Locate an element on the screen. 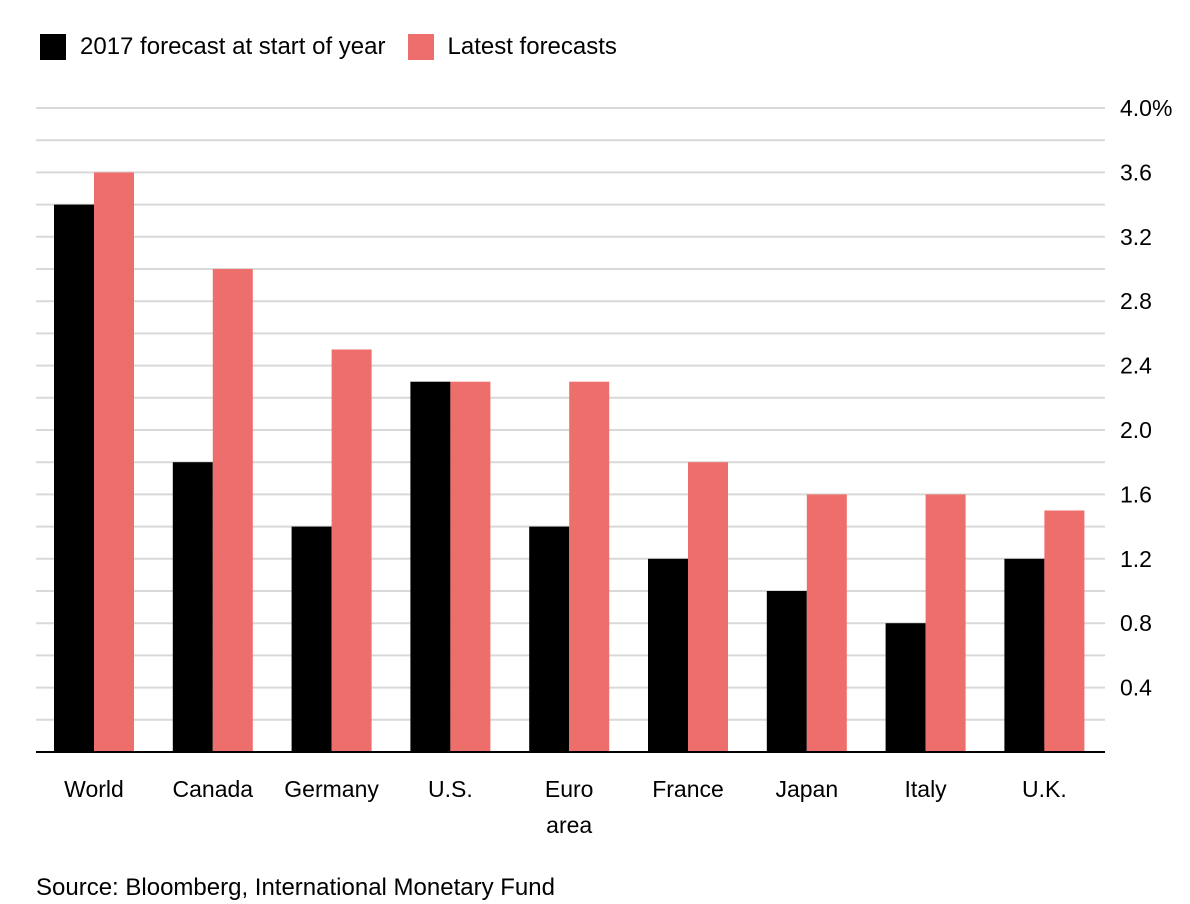 The image size is (1190, 904). x-category-label: Italy is located at coordinates (926, 789).